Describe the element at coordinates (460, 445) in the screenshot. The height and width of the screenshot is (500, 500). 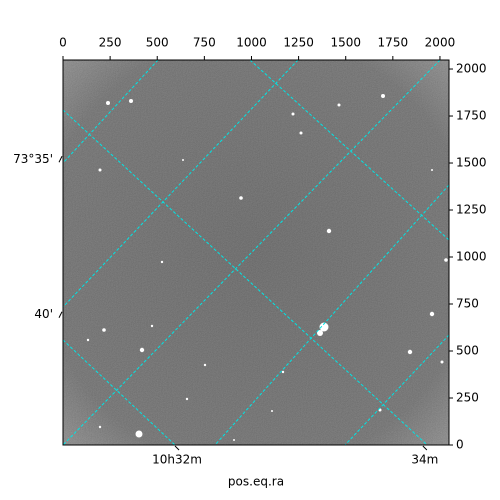
I see `y-tick-label: 0` at that location.